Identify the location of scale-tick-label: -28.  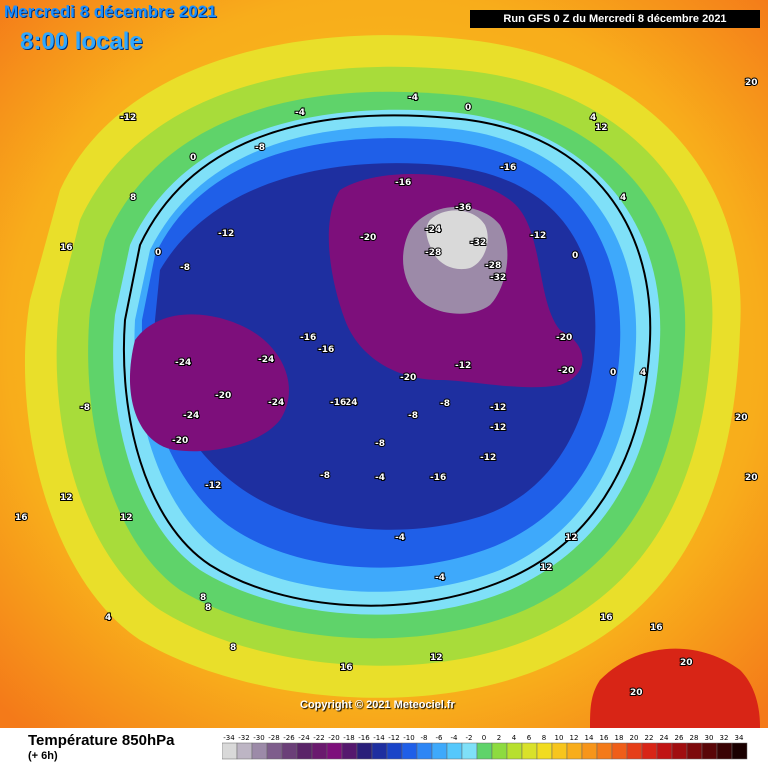
(273, 738).